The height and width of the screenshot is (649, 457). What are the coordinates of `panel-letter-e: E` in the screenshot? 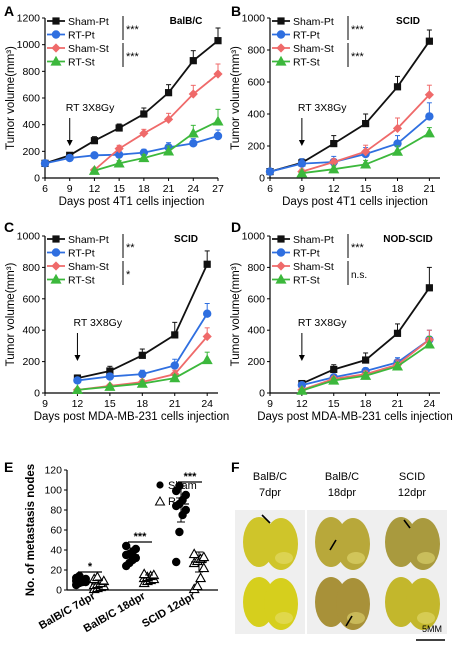 It's located at (8, 467).